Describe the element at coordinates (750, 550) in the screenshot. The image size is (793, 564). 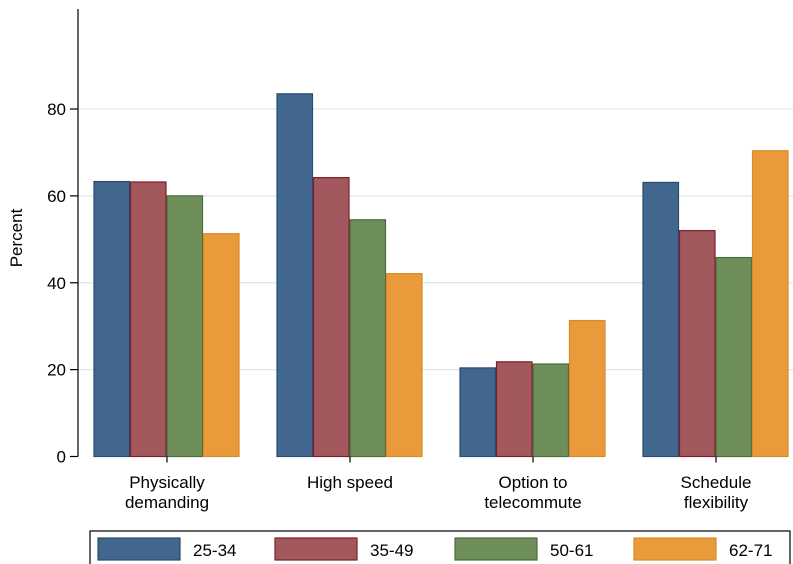
I see `legend-label: 62-71` at that location.